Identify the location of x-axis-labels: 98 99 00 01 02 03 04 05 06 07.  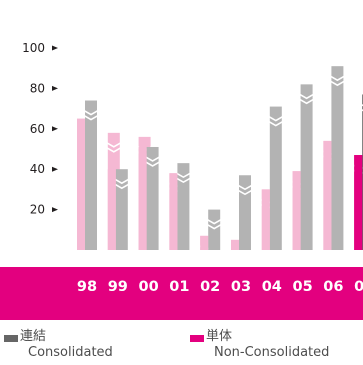
(220, 287).